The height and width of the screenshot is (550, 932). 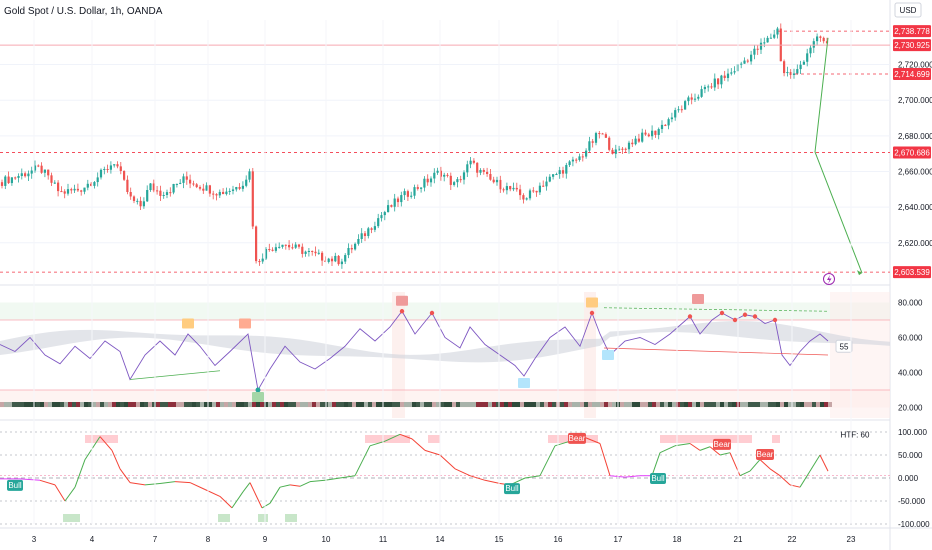 What do you see at coordinates (912, 432) in the screenshot?
I see `osc-tick-label: 100.000` at bounding box center [912, 432].